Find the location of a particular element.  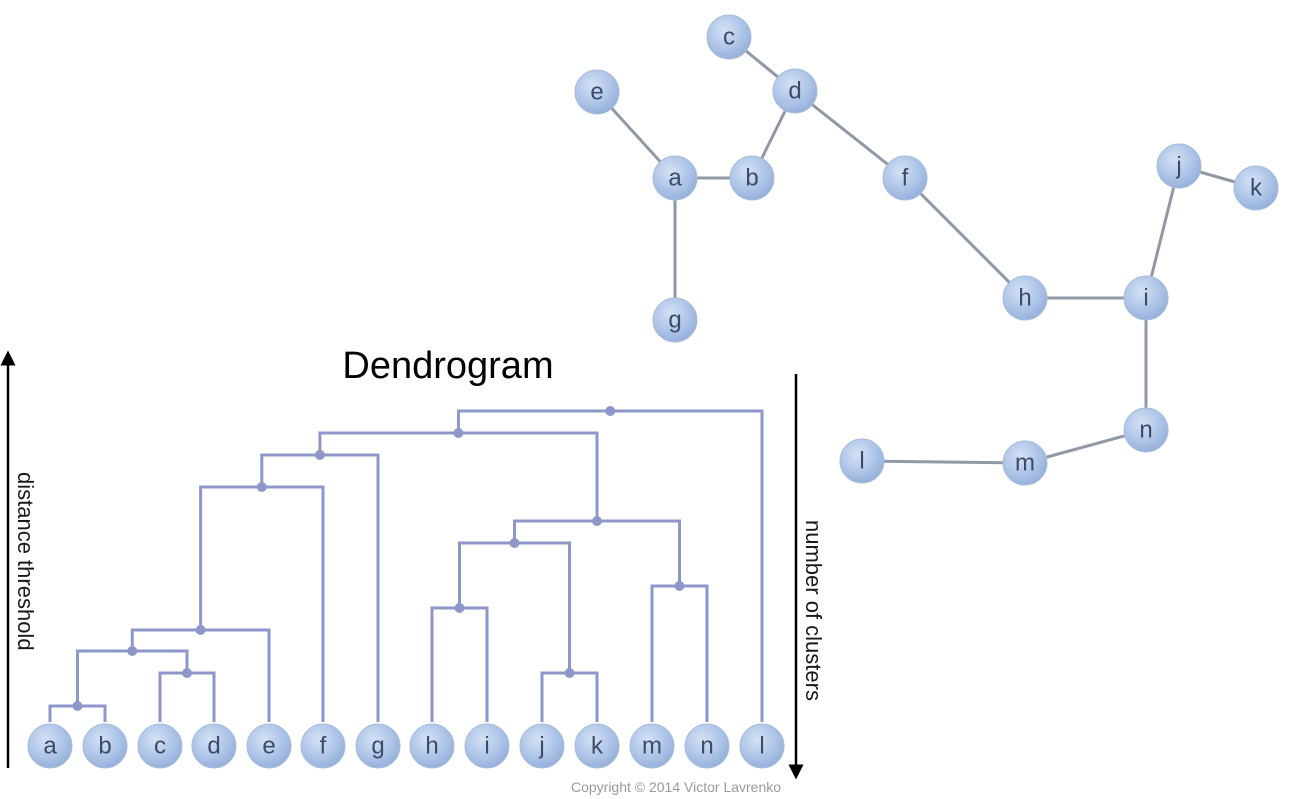

graph-node-label: d is located at coordinates (794, 91).